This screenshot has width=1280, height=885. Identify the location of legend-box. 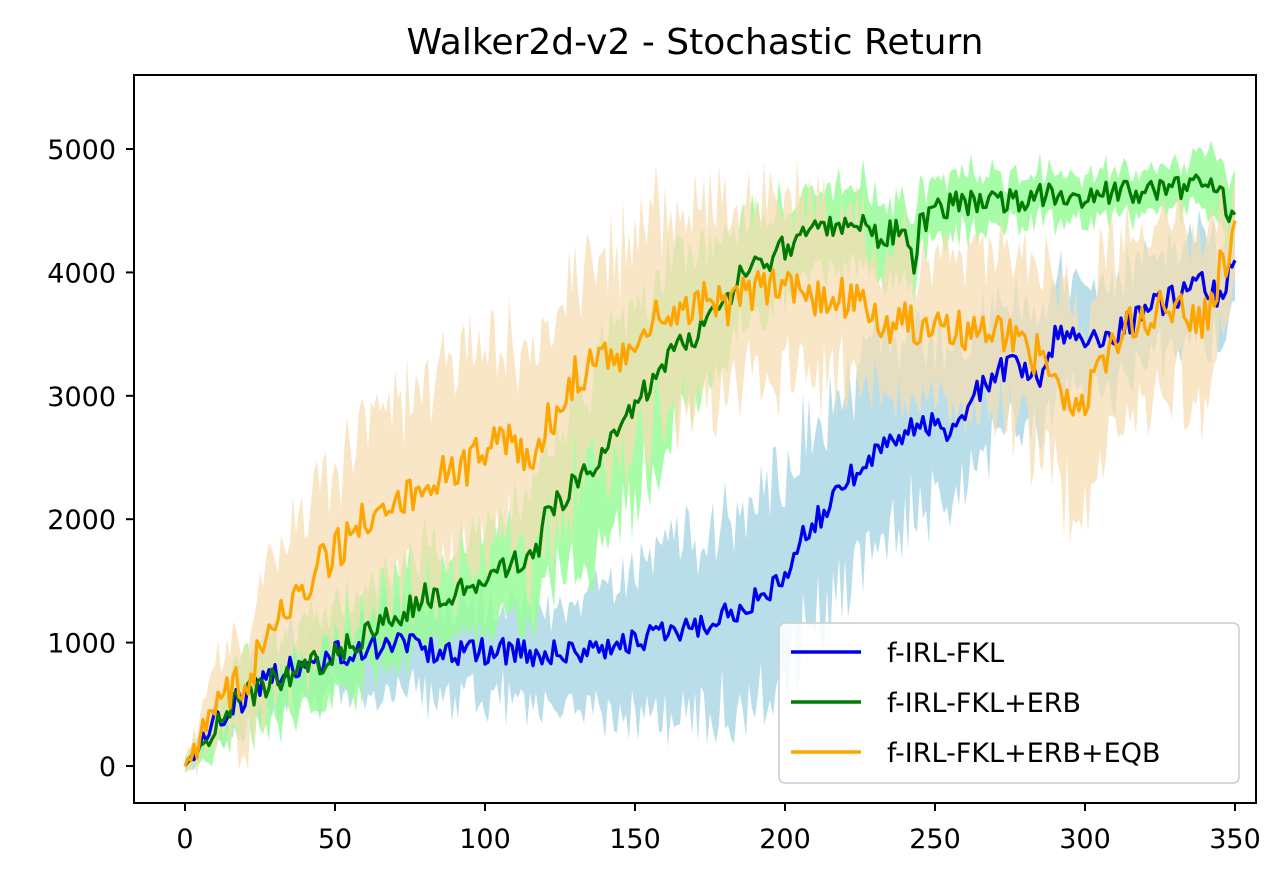
(1009, 703).